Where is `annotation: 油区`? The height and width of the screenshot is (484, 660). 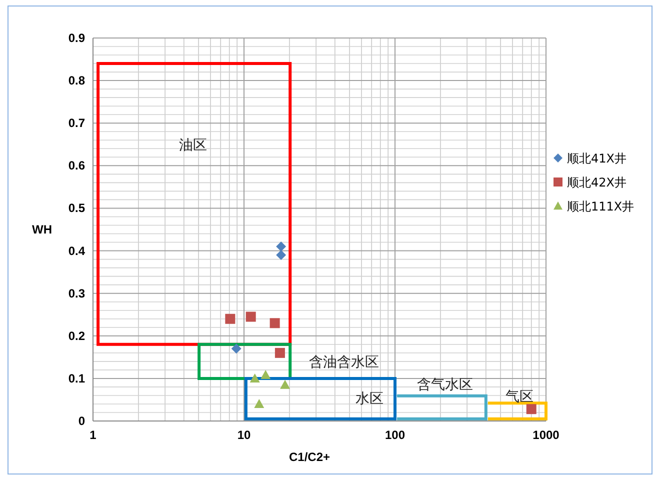 annotation: 油区 is located at coordinates (193, 145).